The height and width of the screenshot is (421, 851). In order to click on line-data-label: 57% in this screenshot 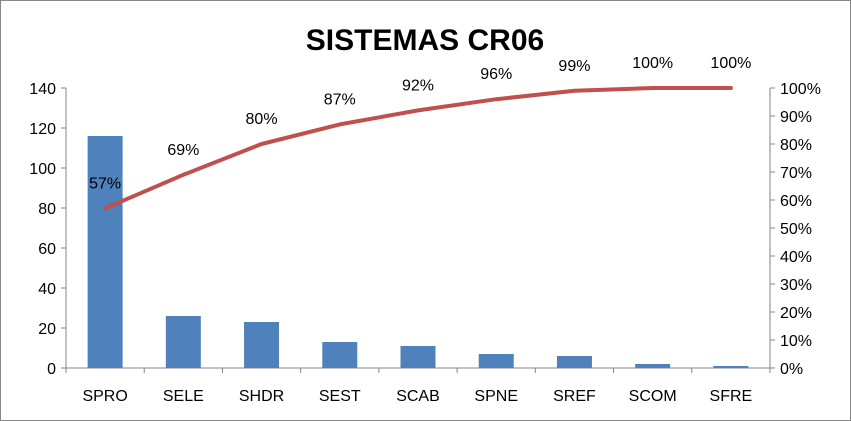, I will do `click(105, 183)`.